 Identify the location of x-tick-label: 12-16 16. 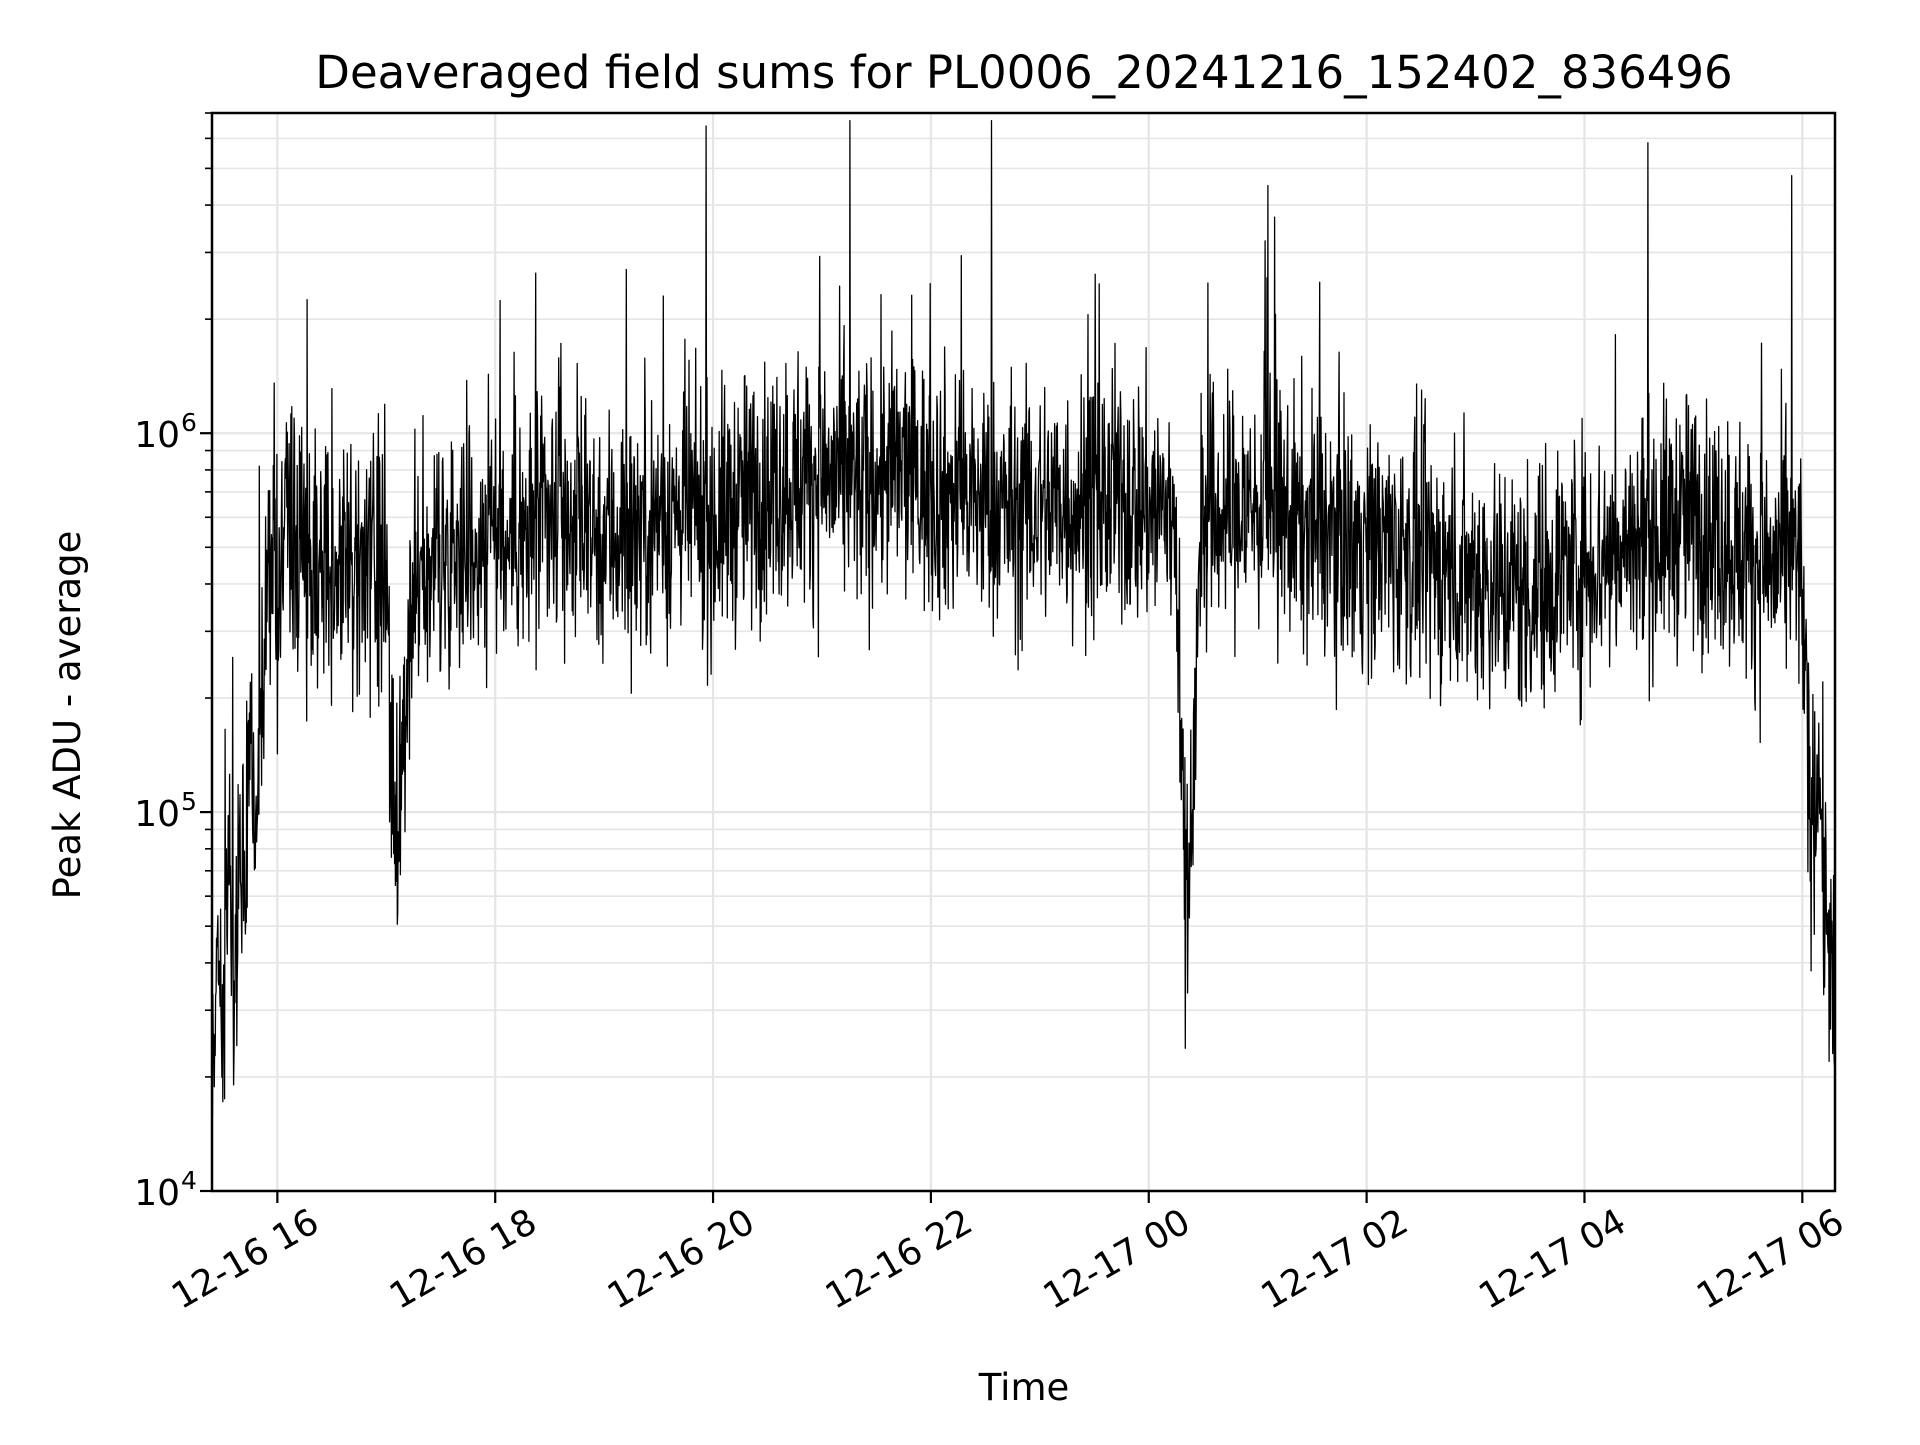
(245, 1259).